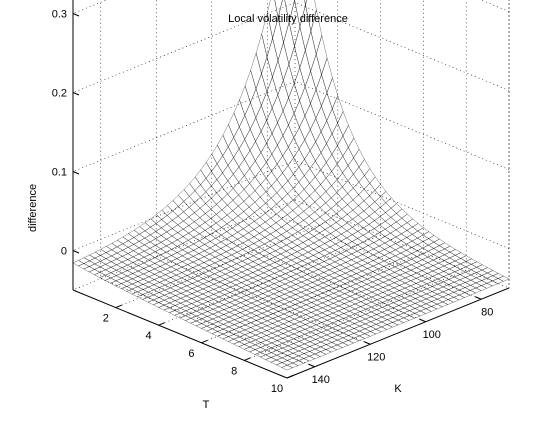 The width and height of the screenshot is (560, 425). What do you see at coordinates (487, 312) in the screenshot?
I see `k-tick-label: 80` at bounding box center [487, 312].